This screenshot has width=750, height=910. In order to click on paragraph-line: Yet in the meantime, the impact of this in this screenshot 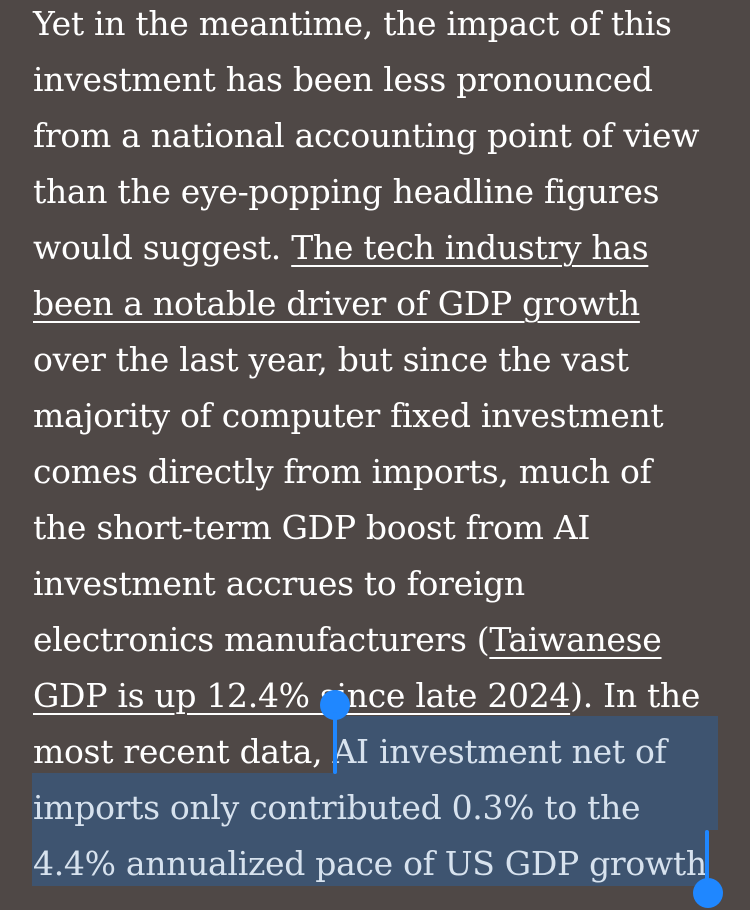, I will do `click(352, 23)`.